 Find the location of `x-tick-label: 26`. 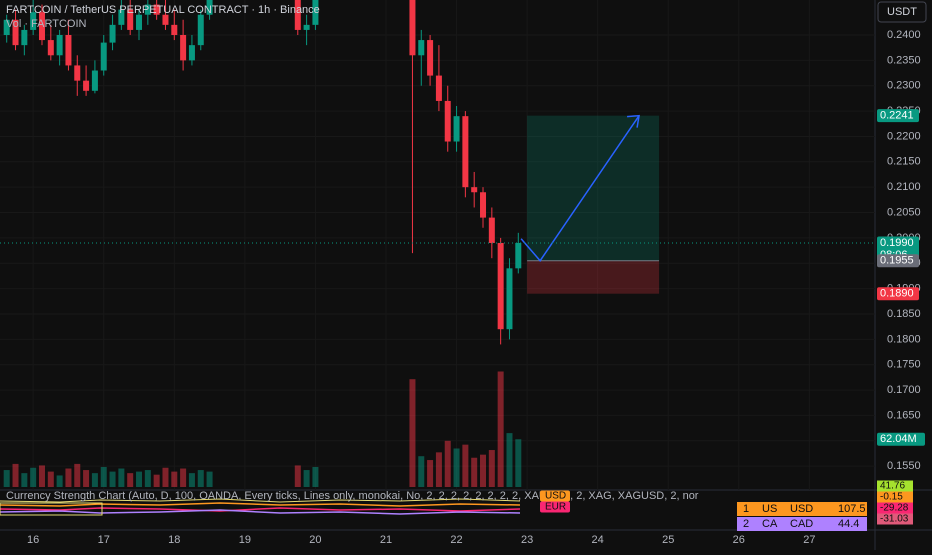

x-tick-label: 26 is located at coordinates (739, 540).